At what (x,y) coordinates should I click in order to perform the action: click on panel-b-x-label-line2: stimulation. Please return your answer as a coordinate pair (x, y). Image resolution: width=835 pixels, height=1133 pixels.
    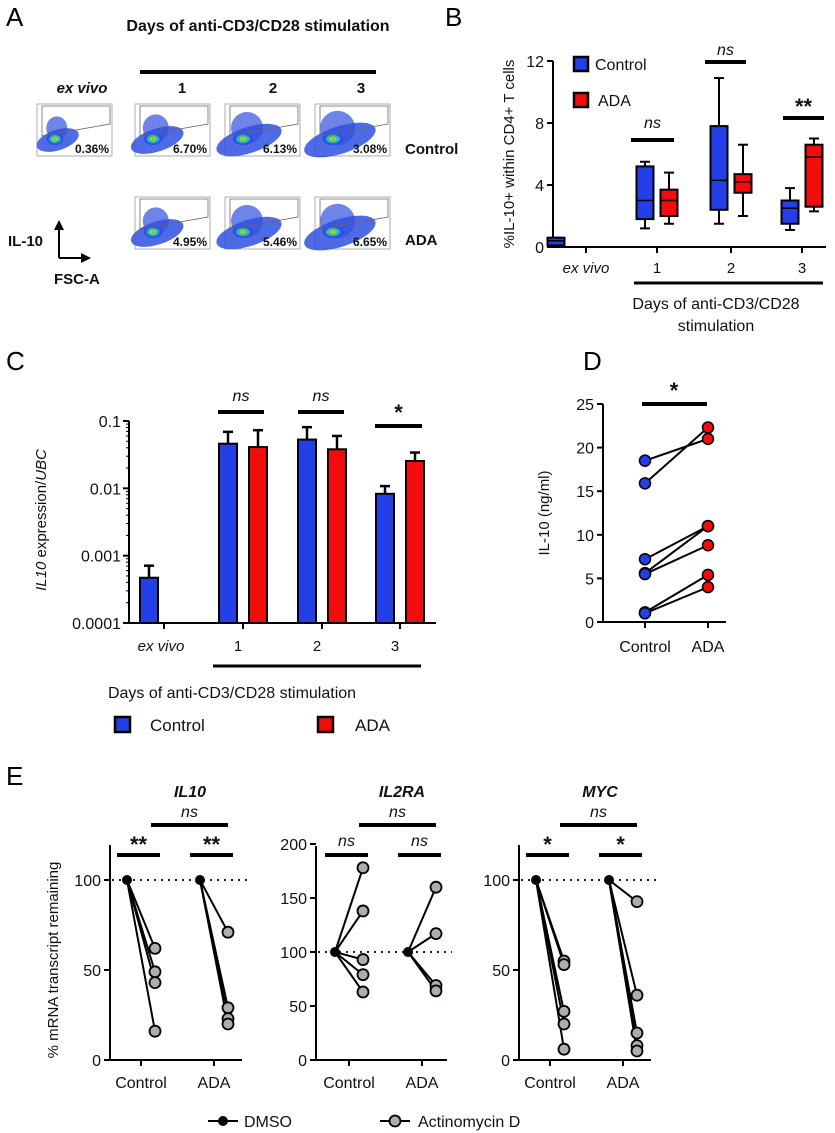
    Looking at the image, I should click on (716, 326).